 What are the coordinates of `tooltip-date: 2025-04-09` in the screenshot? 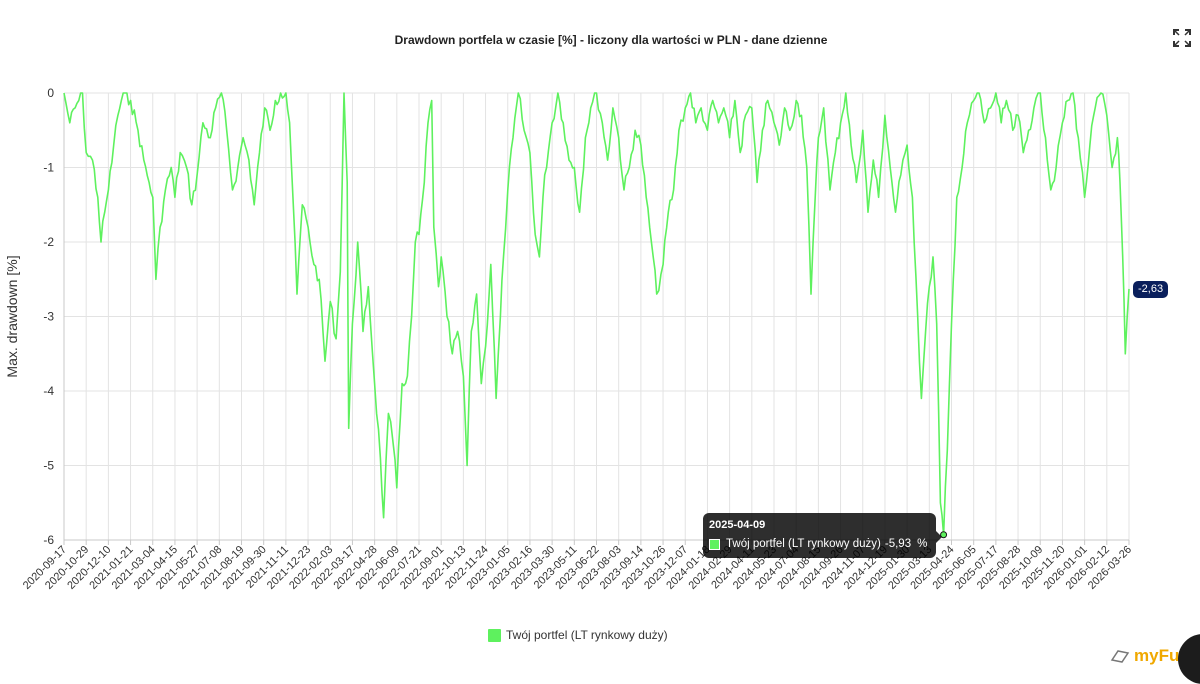 It's located at (737, 525).